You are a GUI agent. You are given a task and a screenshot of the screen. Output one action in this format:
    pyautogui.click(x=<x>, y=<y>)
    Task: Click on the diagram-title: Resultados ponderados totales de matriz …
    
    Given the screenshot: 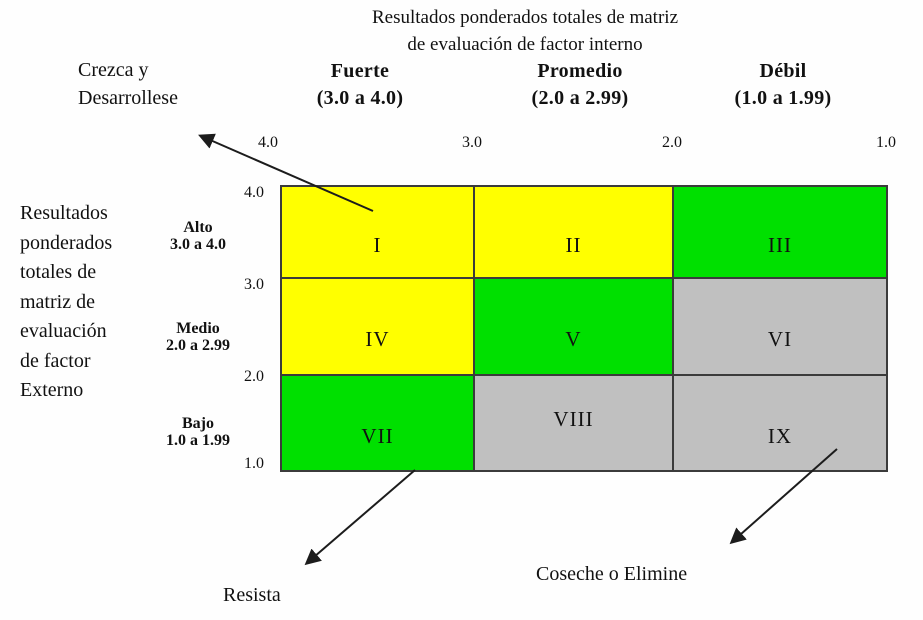 What is the action you would take?
    pyautogui.click(x=525, y=31)
    